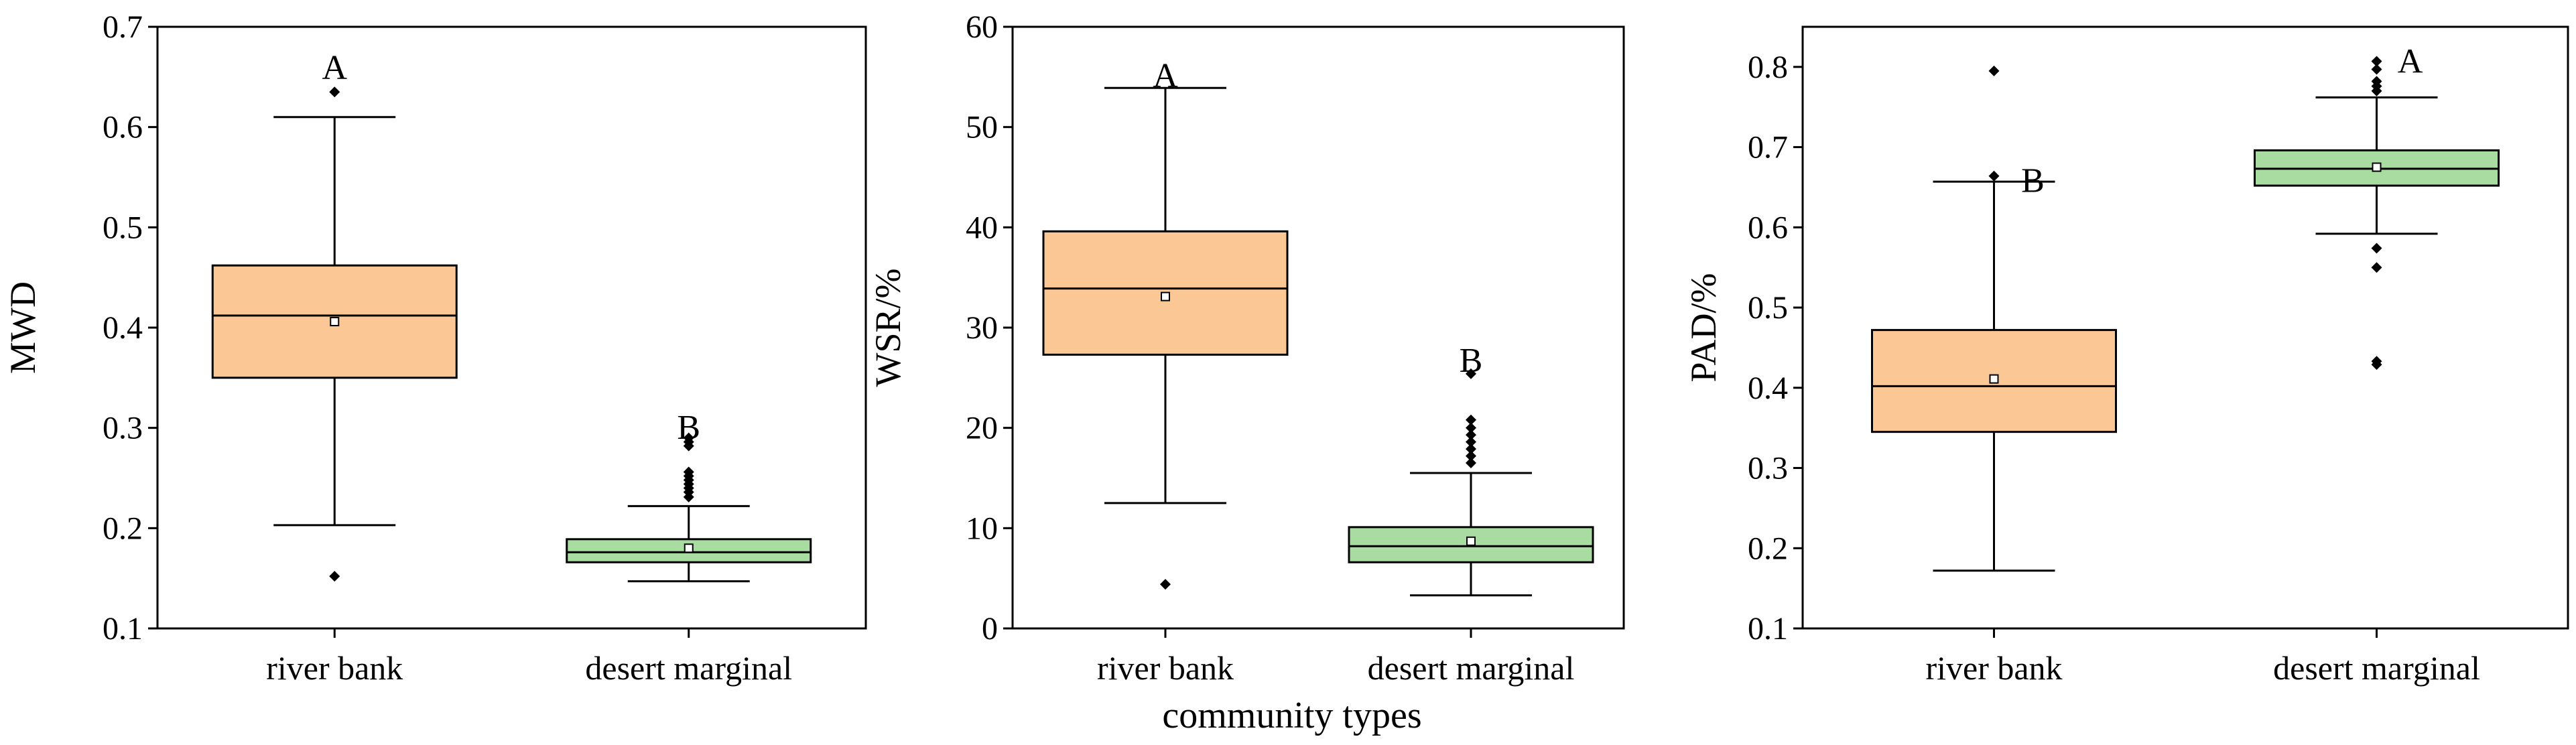 This screenshot has height=745, width=2576. Describe the element at coordinates (888, 327) in the screenshot. I see `y-axis-label: WSR/%` at that location.